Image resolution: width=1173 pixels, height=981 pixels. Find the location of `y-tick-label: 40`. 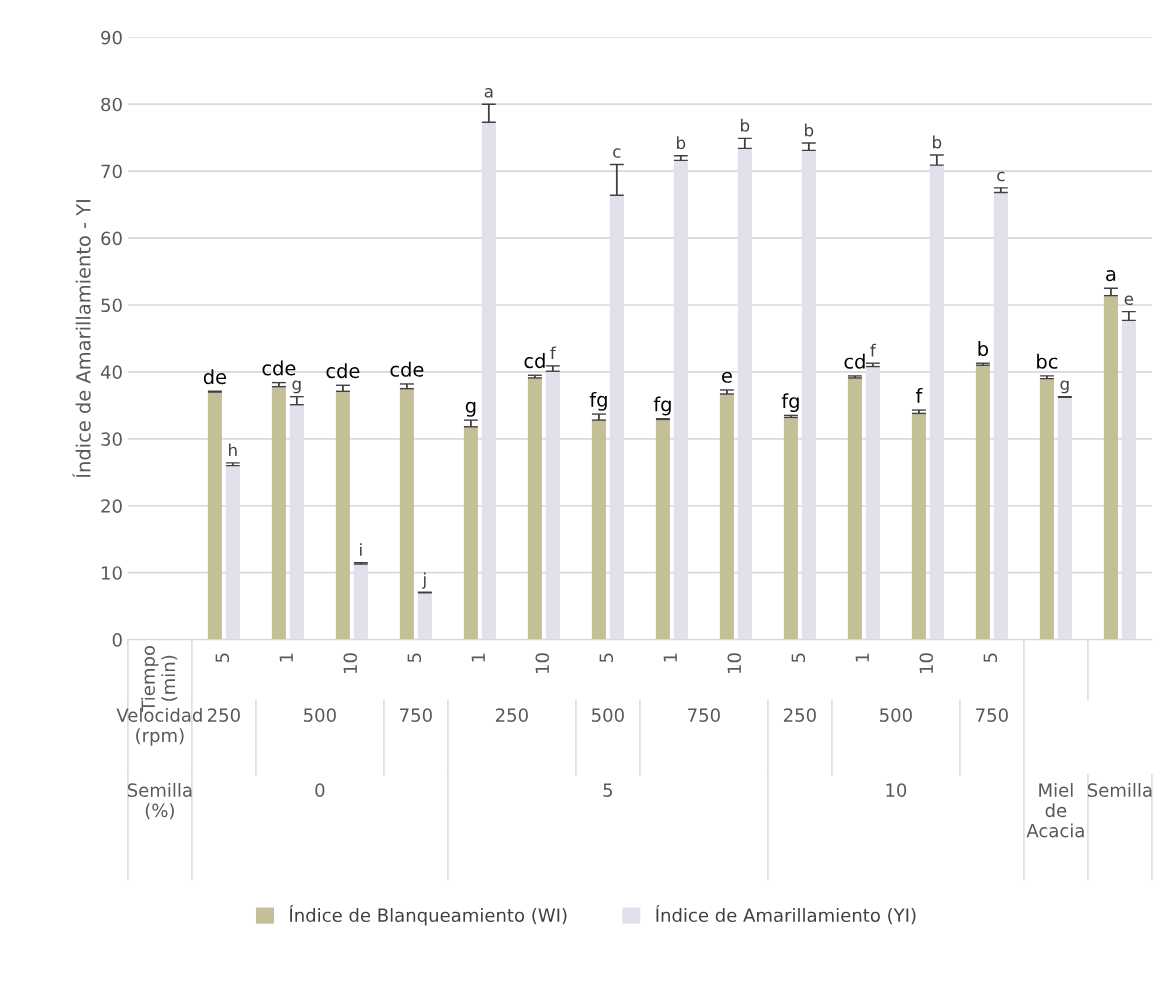

y-tick-label: 40 is located at coordinates (111, 372).